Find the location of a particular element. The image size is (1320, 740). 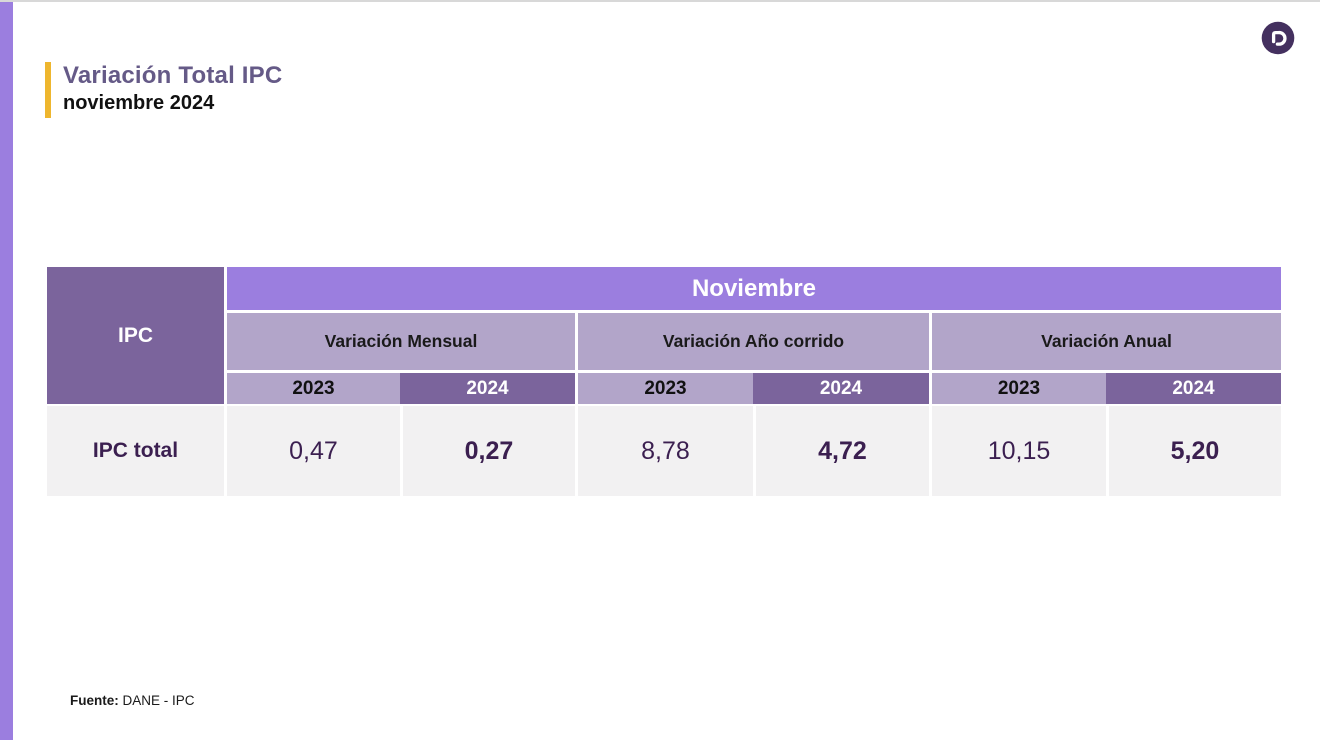

year-header-mensual-2024: 2024 is located at coordinates (487, 388).